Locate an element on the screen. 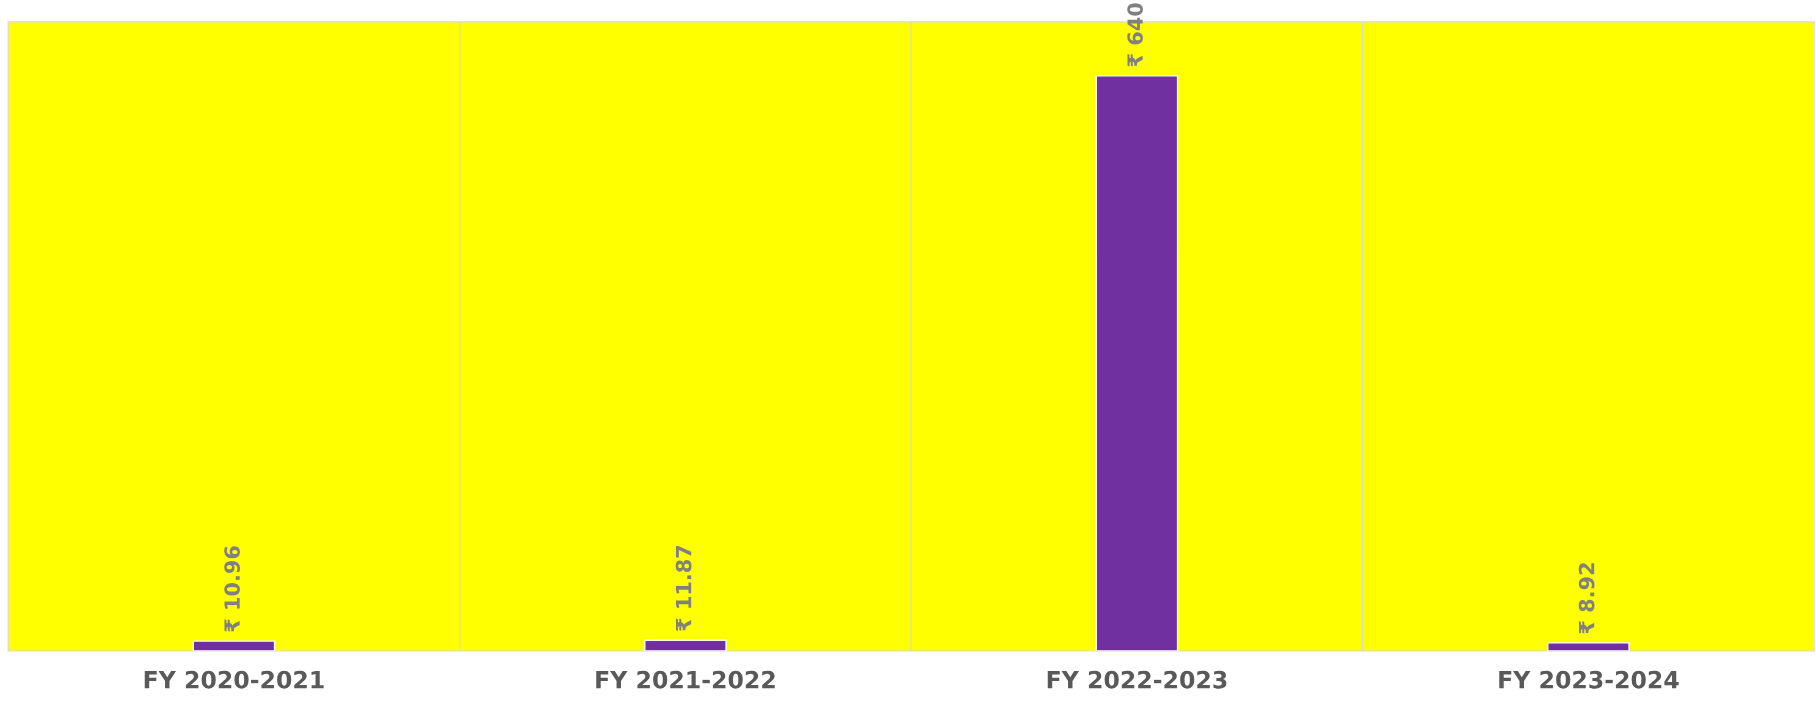  x-tick-label: FY 2022-2023 is located at coordinates (1137, 679).